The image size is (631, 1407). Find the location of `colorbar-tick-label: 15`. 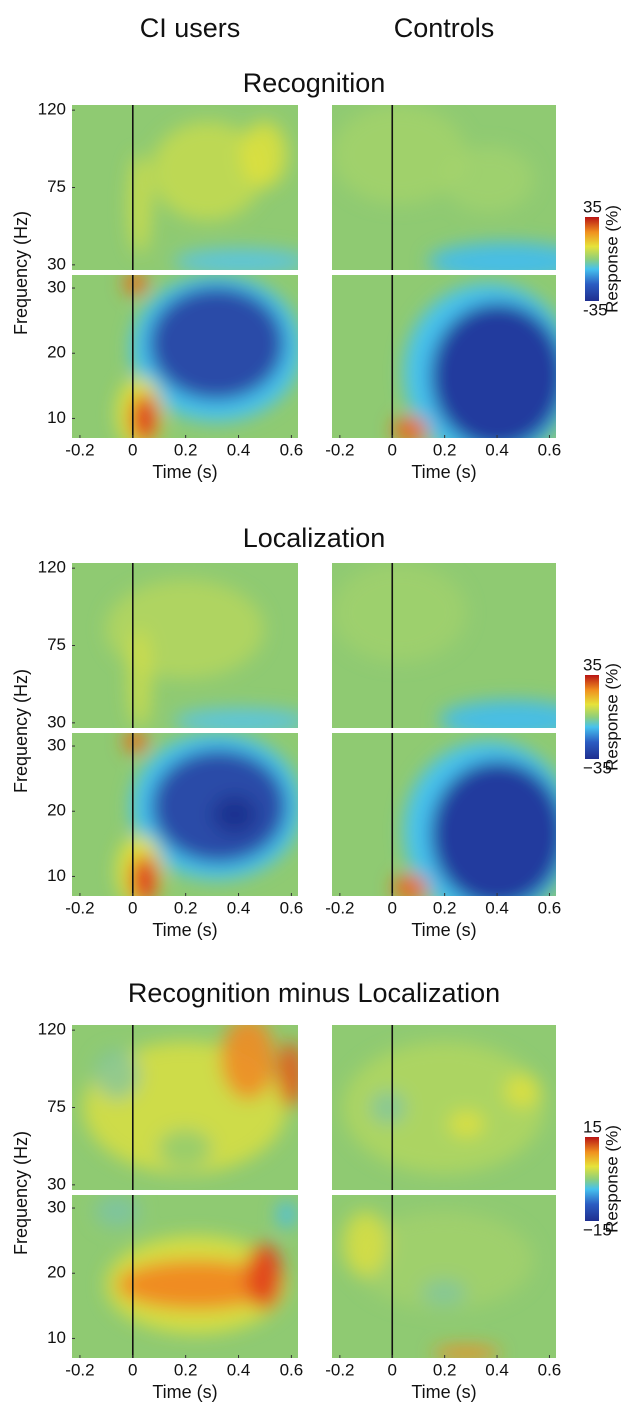

colorbar-tick-label: 15 is located at coordinates (592, 1126).